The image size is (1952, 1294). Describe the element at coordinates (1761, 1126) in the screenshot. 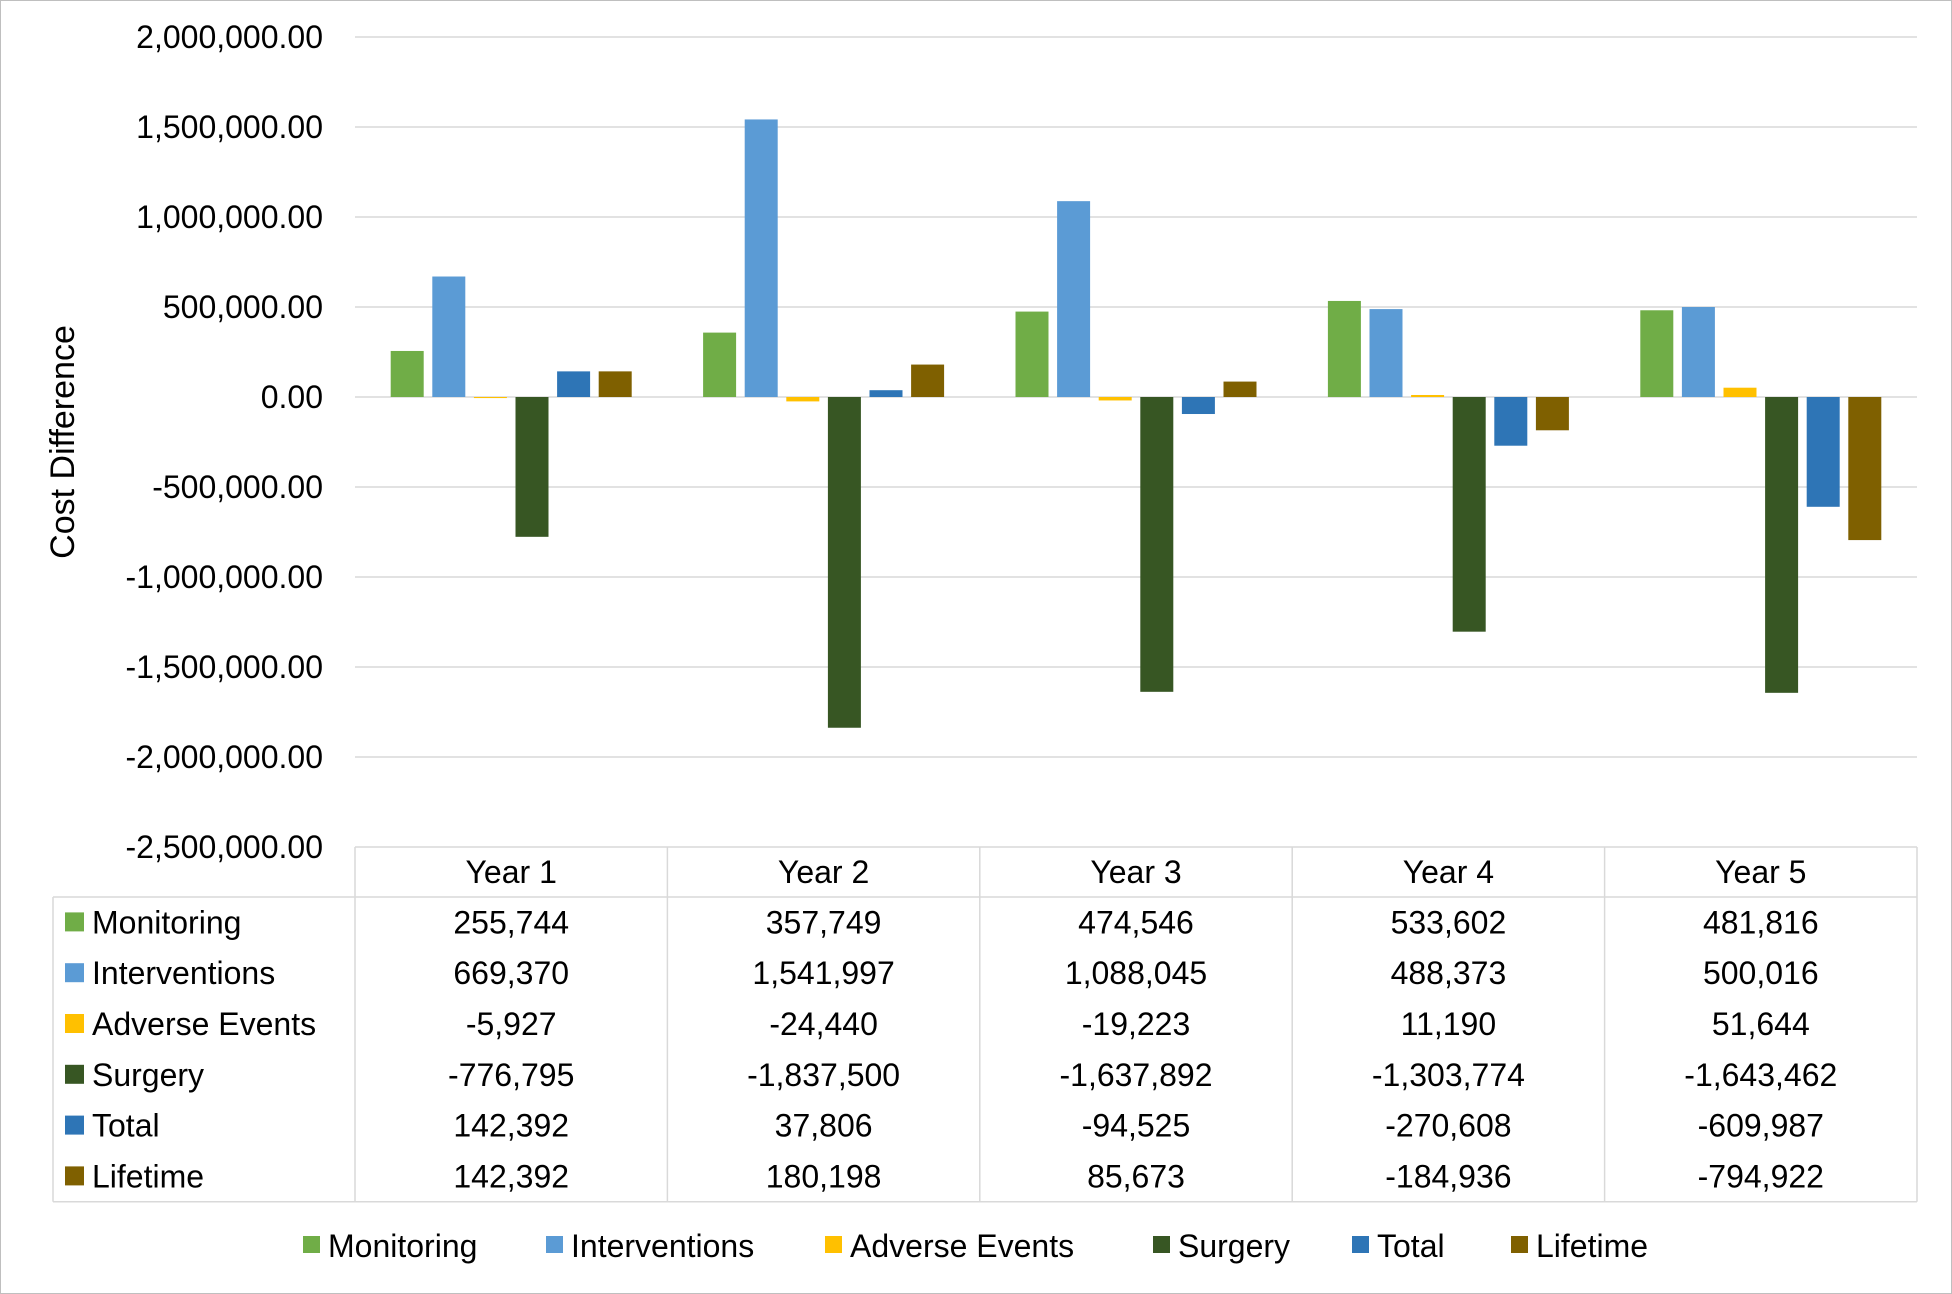

I see `data-label: -609,987` at that location.